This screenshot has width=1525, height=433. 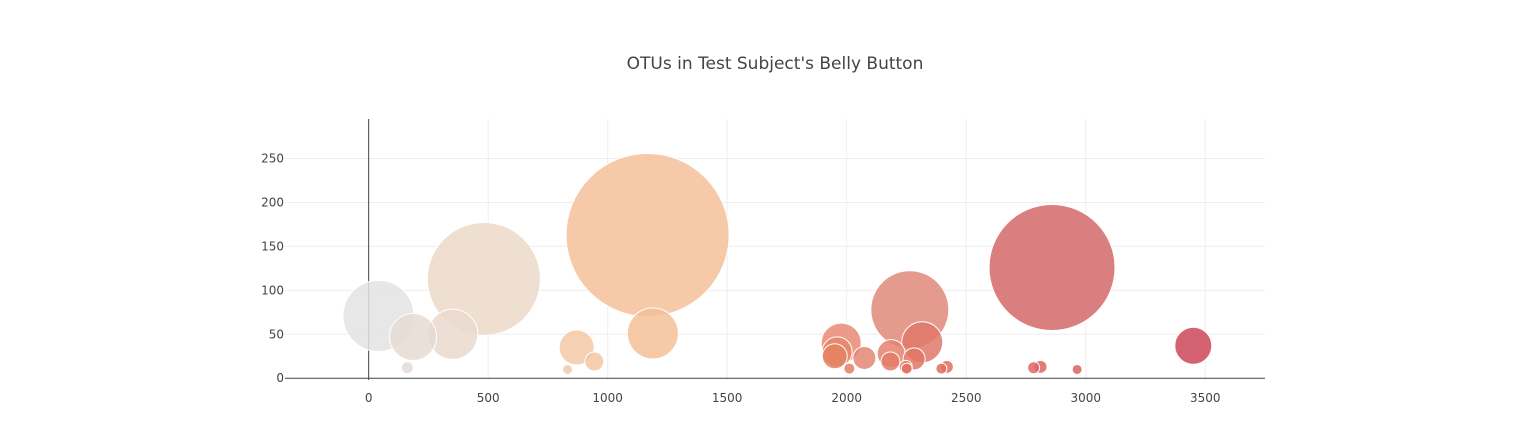 What do you see at coordinates (793, 398) in the screenshot?
I see `x-axis-ticks: 0 500 1000 1500 2000 2500 3000 3500` at bounding box center [793, 398].